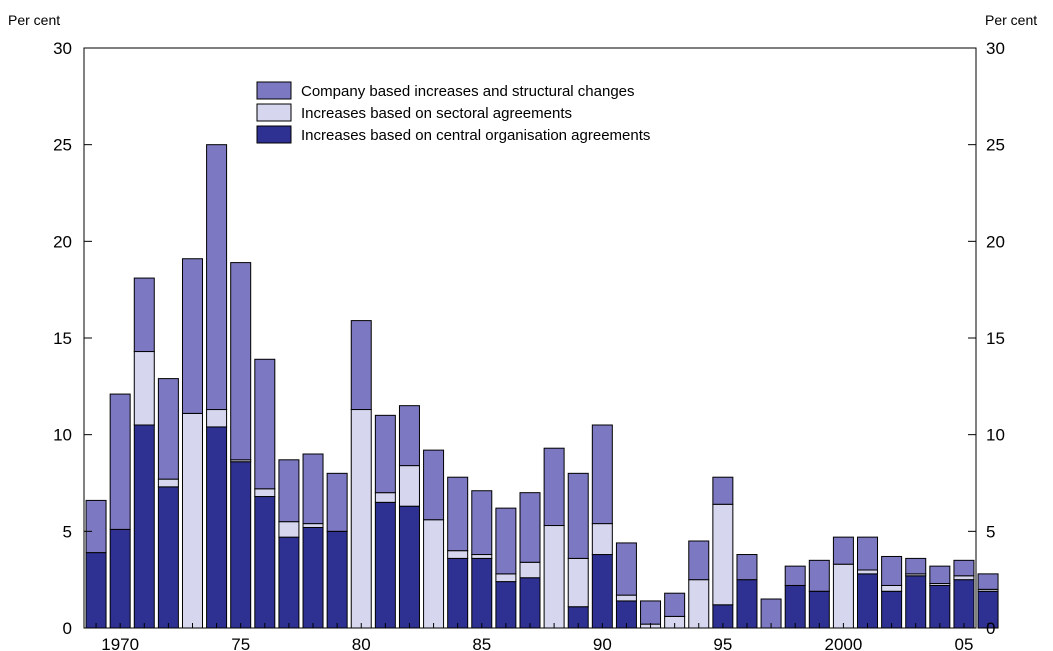 This screenshot has height=651, width=1053. Describe the element at coordinates (995, 241) in the screenshot. I see `y-tick-label-right: 20` at that location.